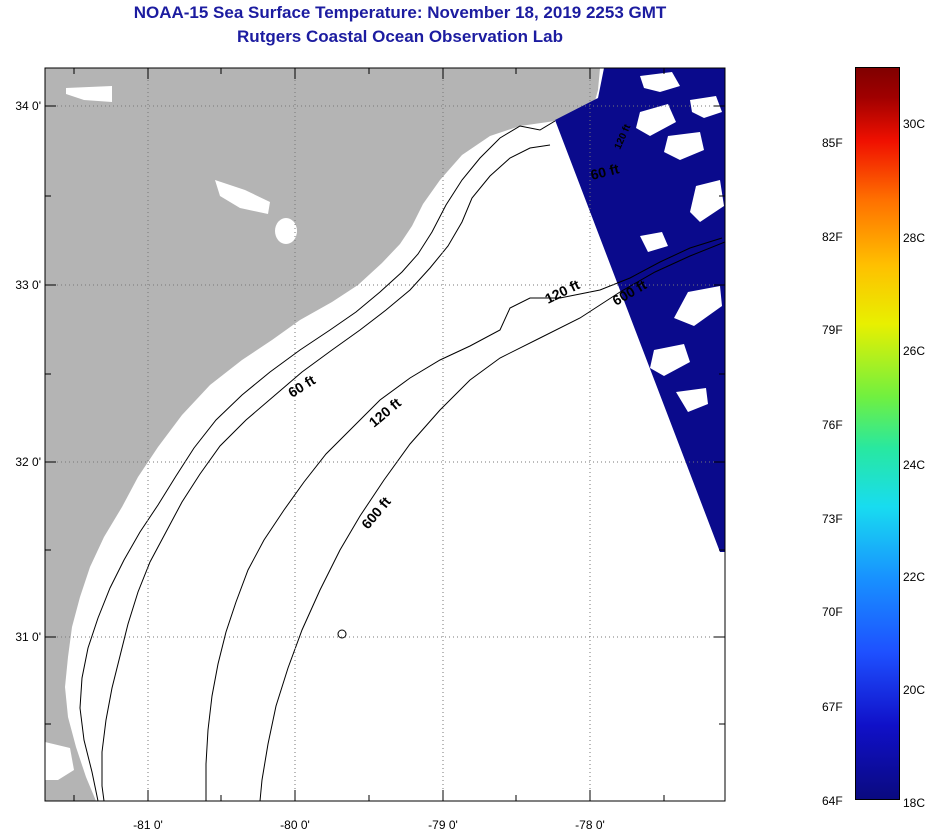 The image size is (936, 832). What do you see at coordinates (590, 825) in the screenshot?
I see `longitude-label: -78 0'` at bounding box center [590, 825].